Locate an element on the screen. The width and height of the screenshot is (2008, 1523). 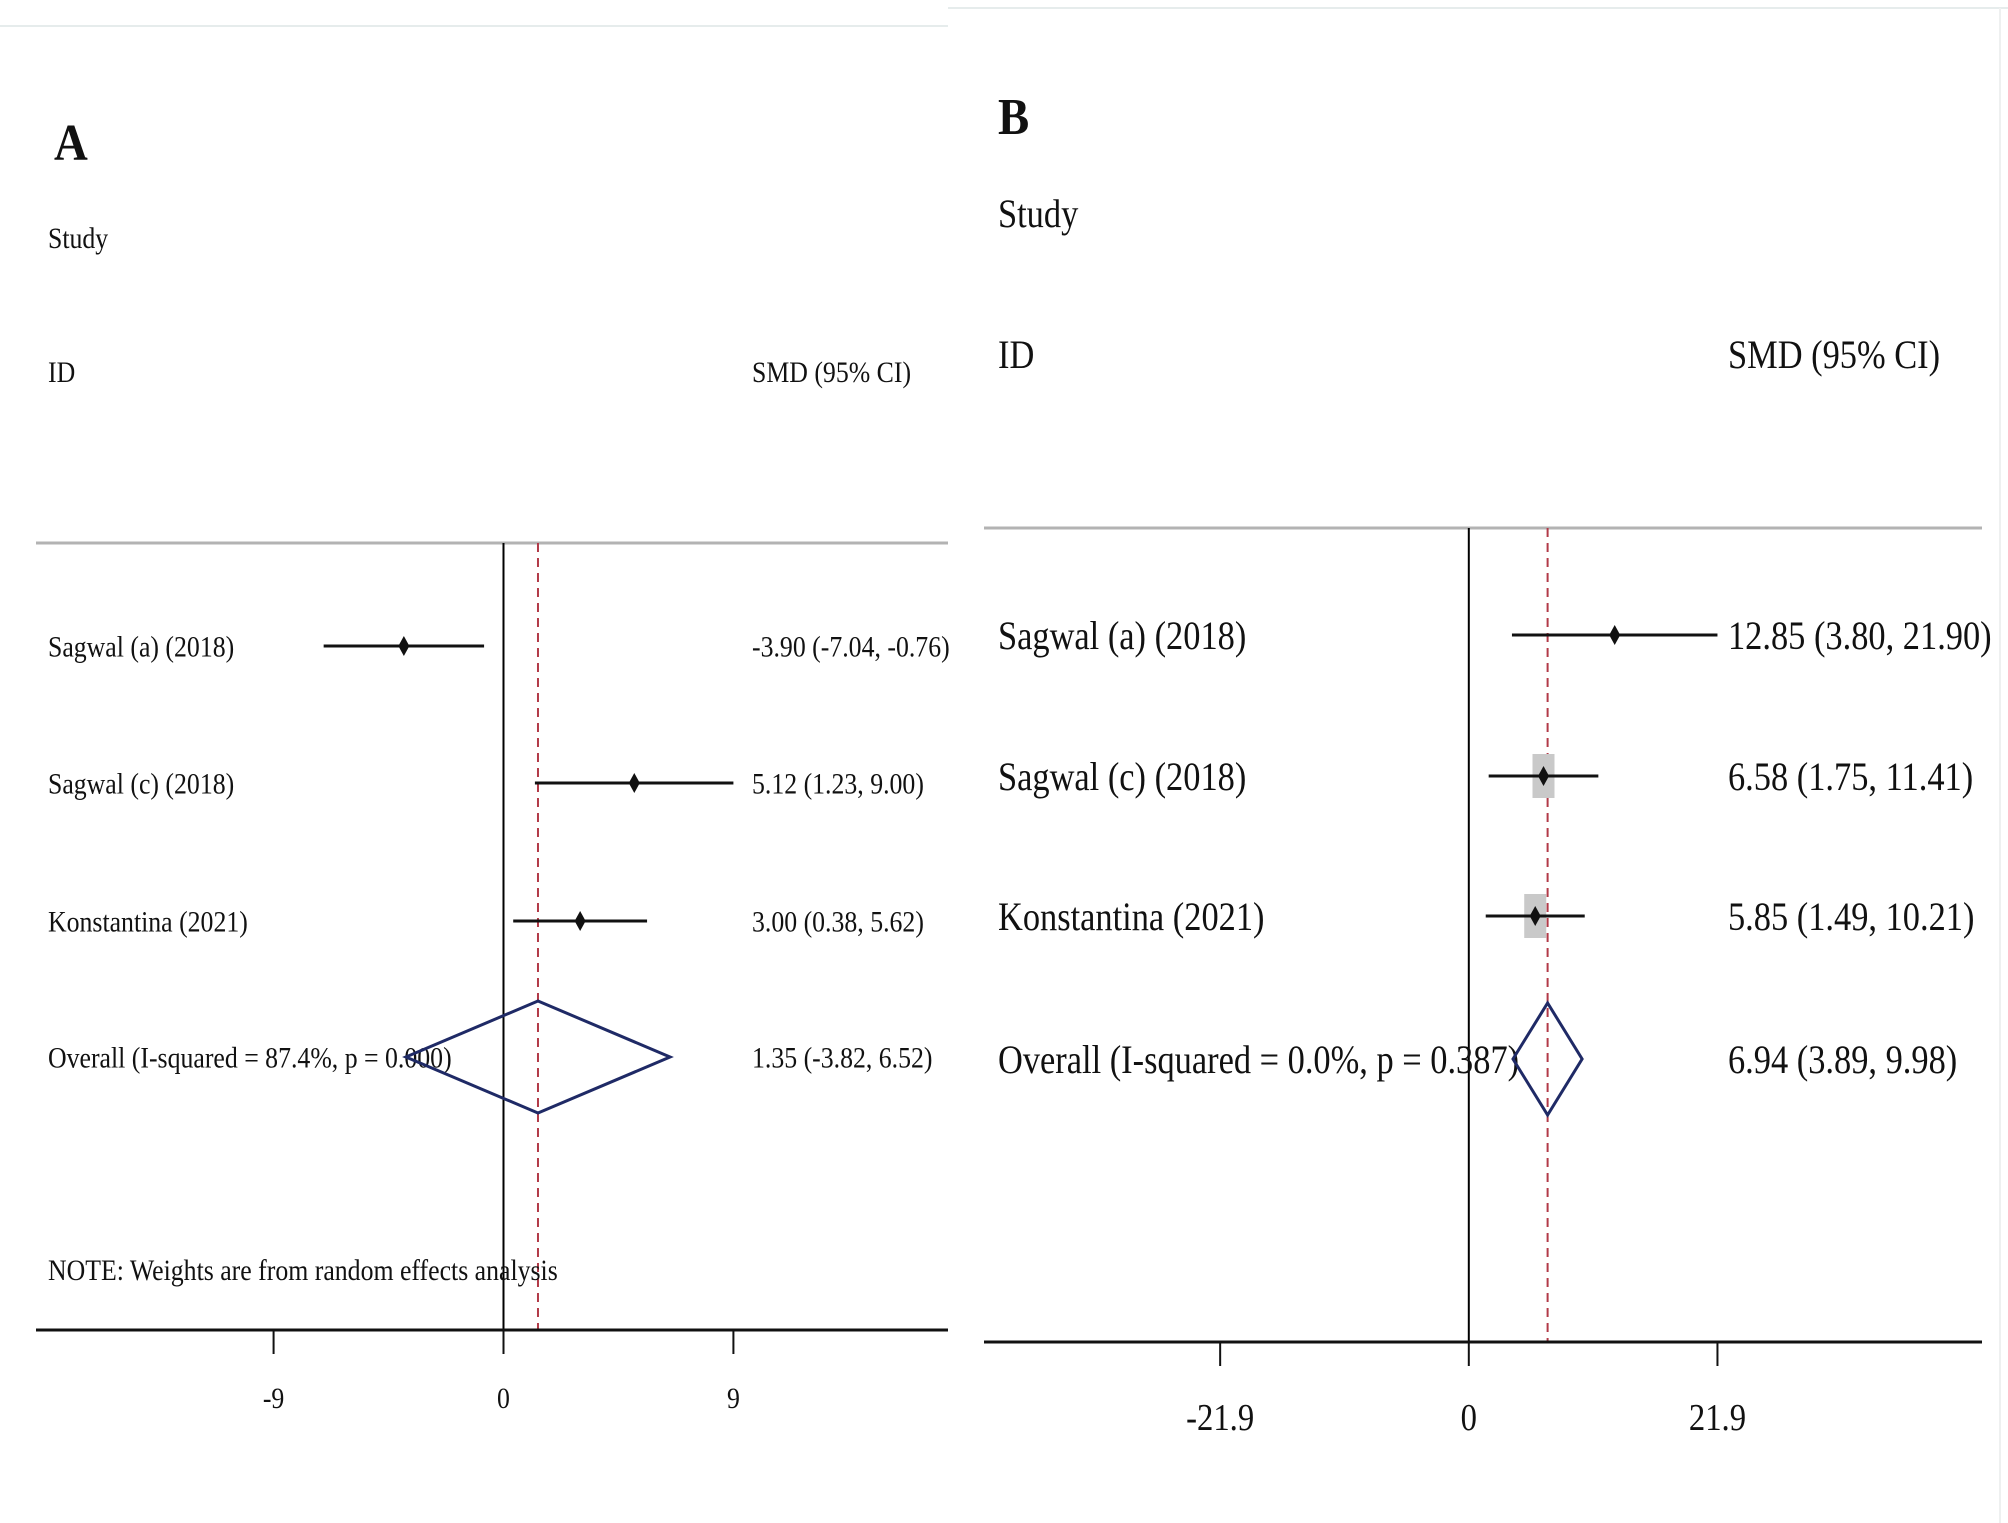
x-tick-label: -21.9 is located at coordinates (1220, 1417).